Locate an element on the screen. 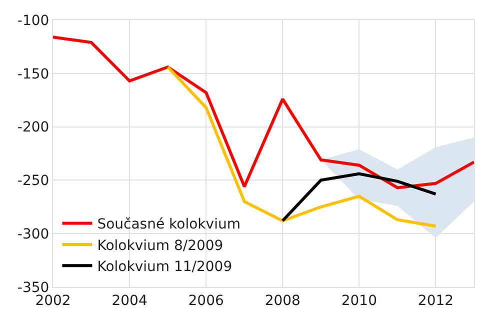  x-tick-label: 2006 is located at coordinates (206, 300).